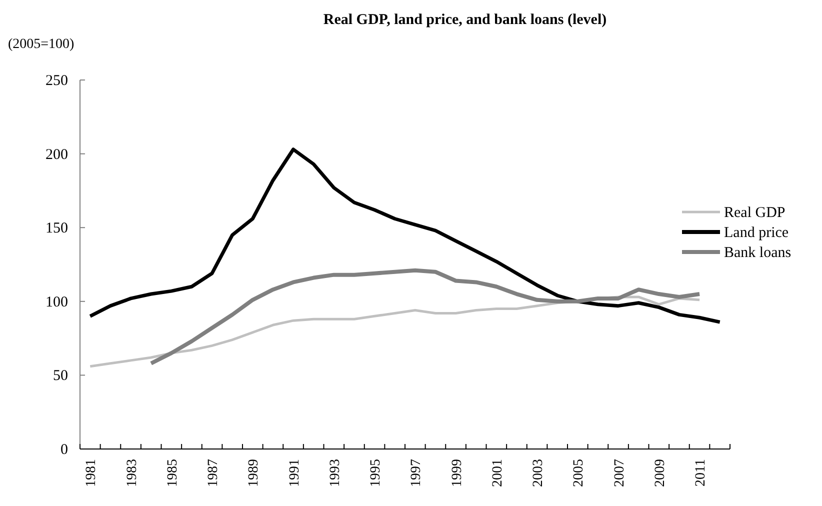 The image size is (822, 506). Describe the element at coordinates (755, 213) in the screenshot. I see `legend-label: Real GDP` at that location.